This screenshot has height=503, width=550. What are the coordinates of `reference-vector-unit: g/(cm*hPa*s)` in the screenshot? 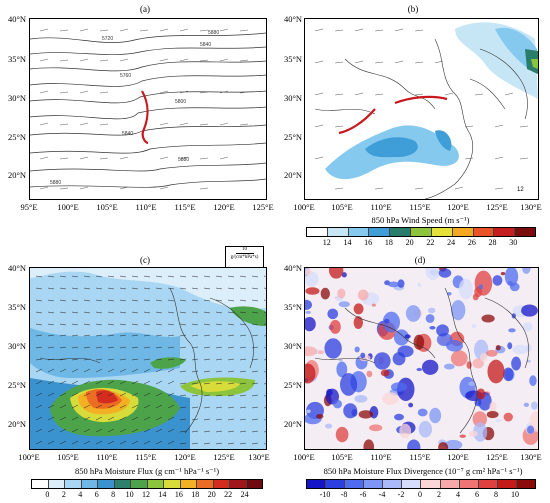 It's located at (244, 257).